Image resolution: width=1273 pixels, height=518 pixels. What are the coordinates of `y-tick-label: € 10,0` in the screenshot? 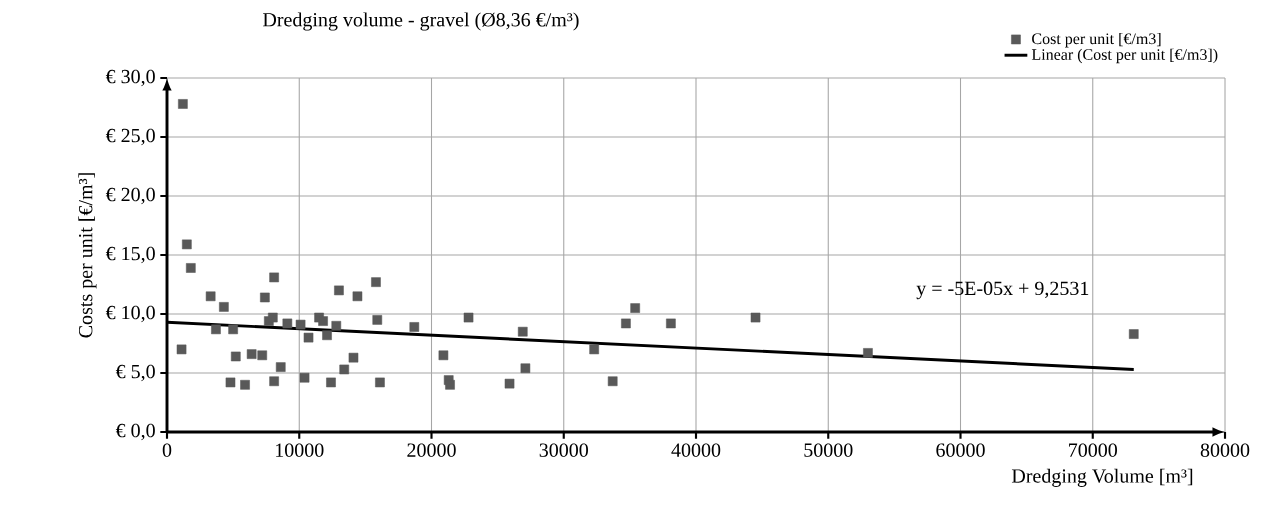 It's located at (130, 314).